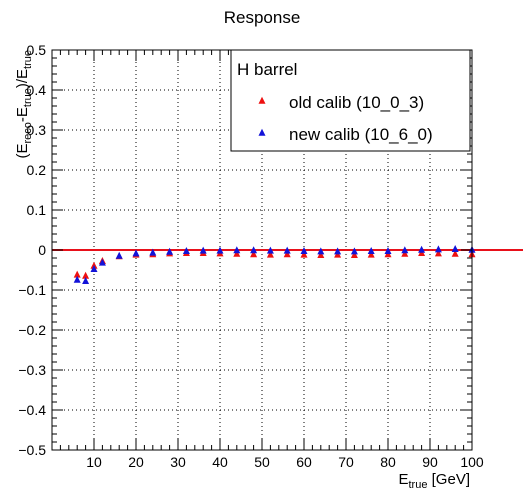 Image resolution: width=523 pixels, height=500 pixels. Describe the element at coordinates (37, 170) in the screenshot. I see `y-tick-label: 0.2` at that location.